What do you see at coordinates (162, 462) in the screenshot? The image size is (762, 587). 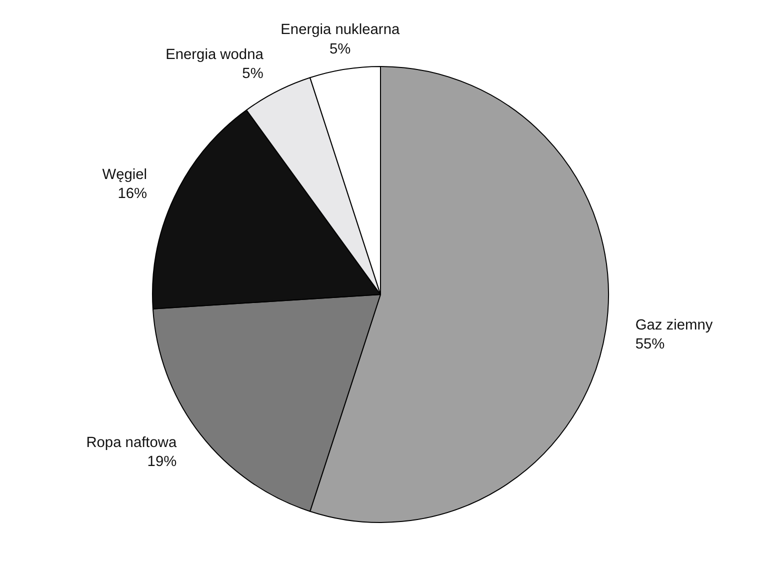 I see `data-label: 19%` at bounding box center [162, 462].